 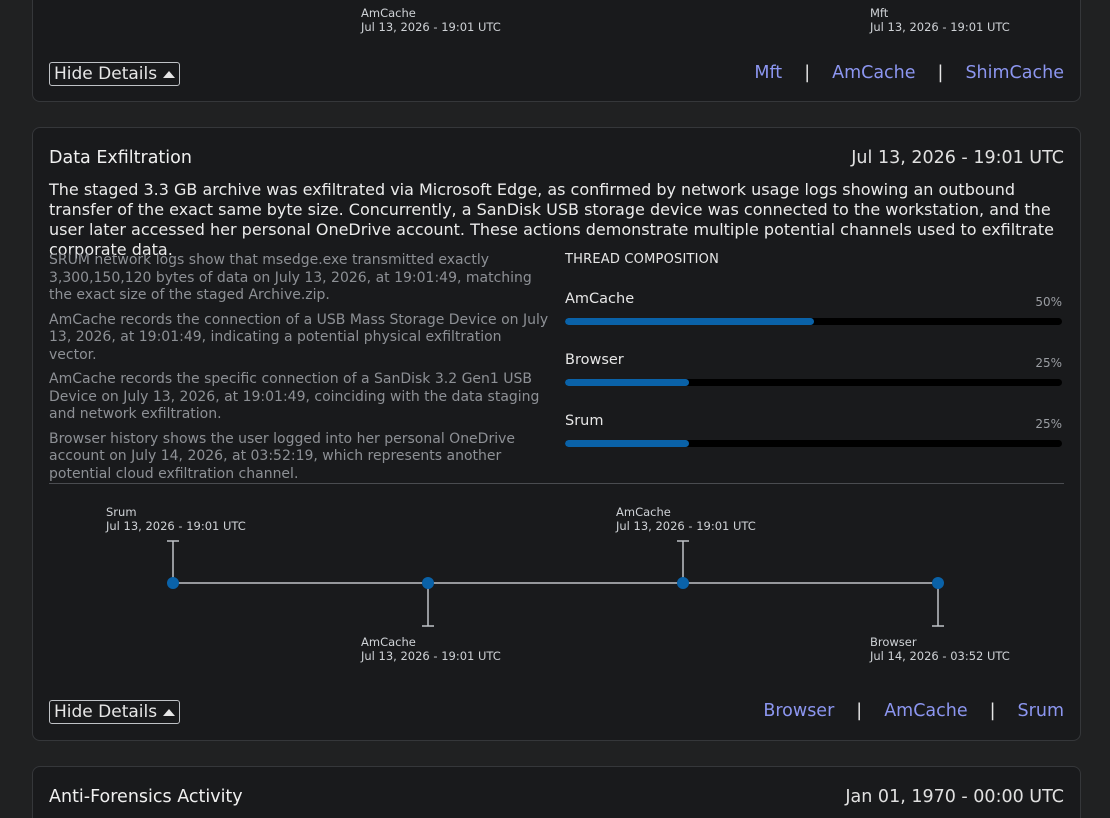 I want to click on card-title: Data Exfiltration, so click(x=120, y=158).